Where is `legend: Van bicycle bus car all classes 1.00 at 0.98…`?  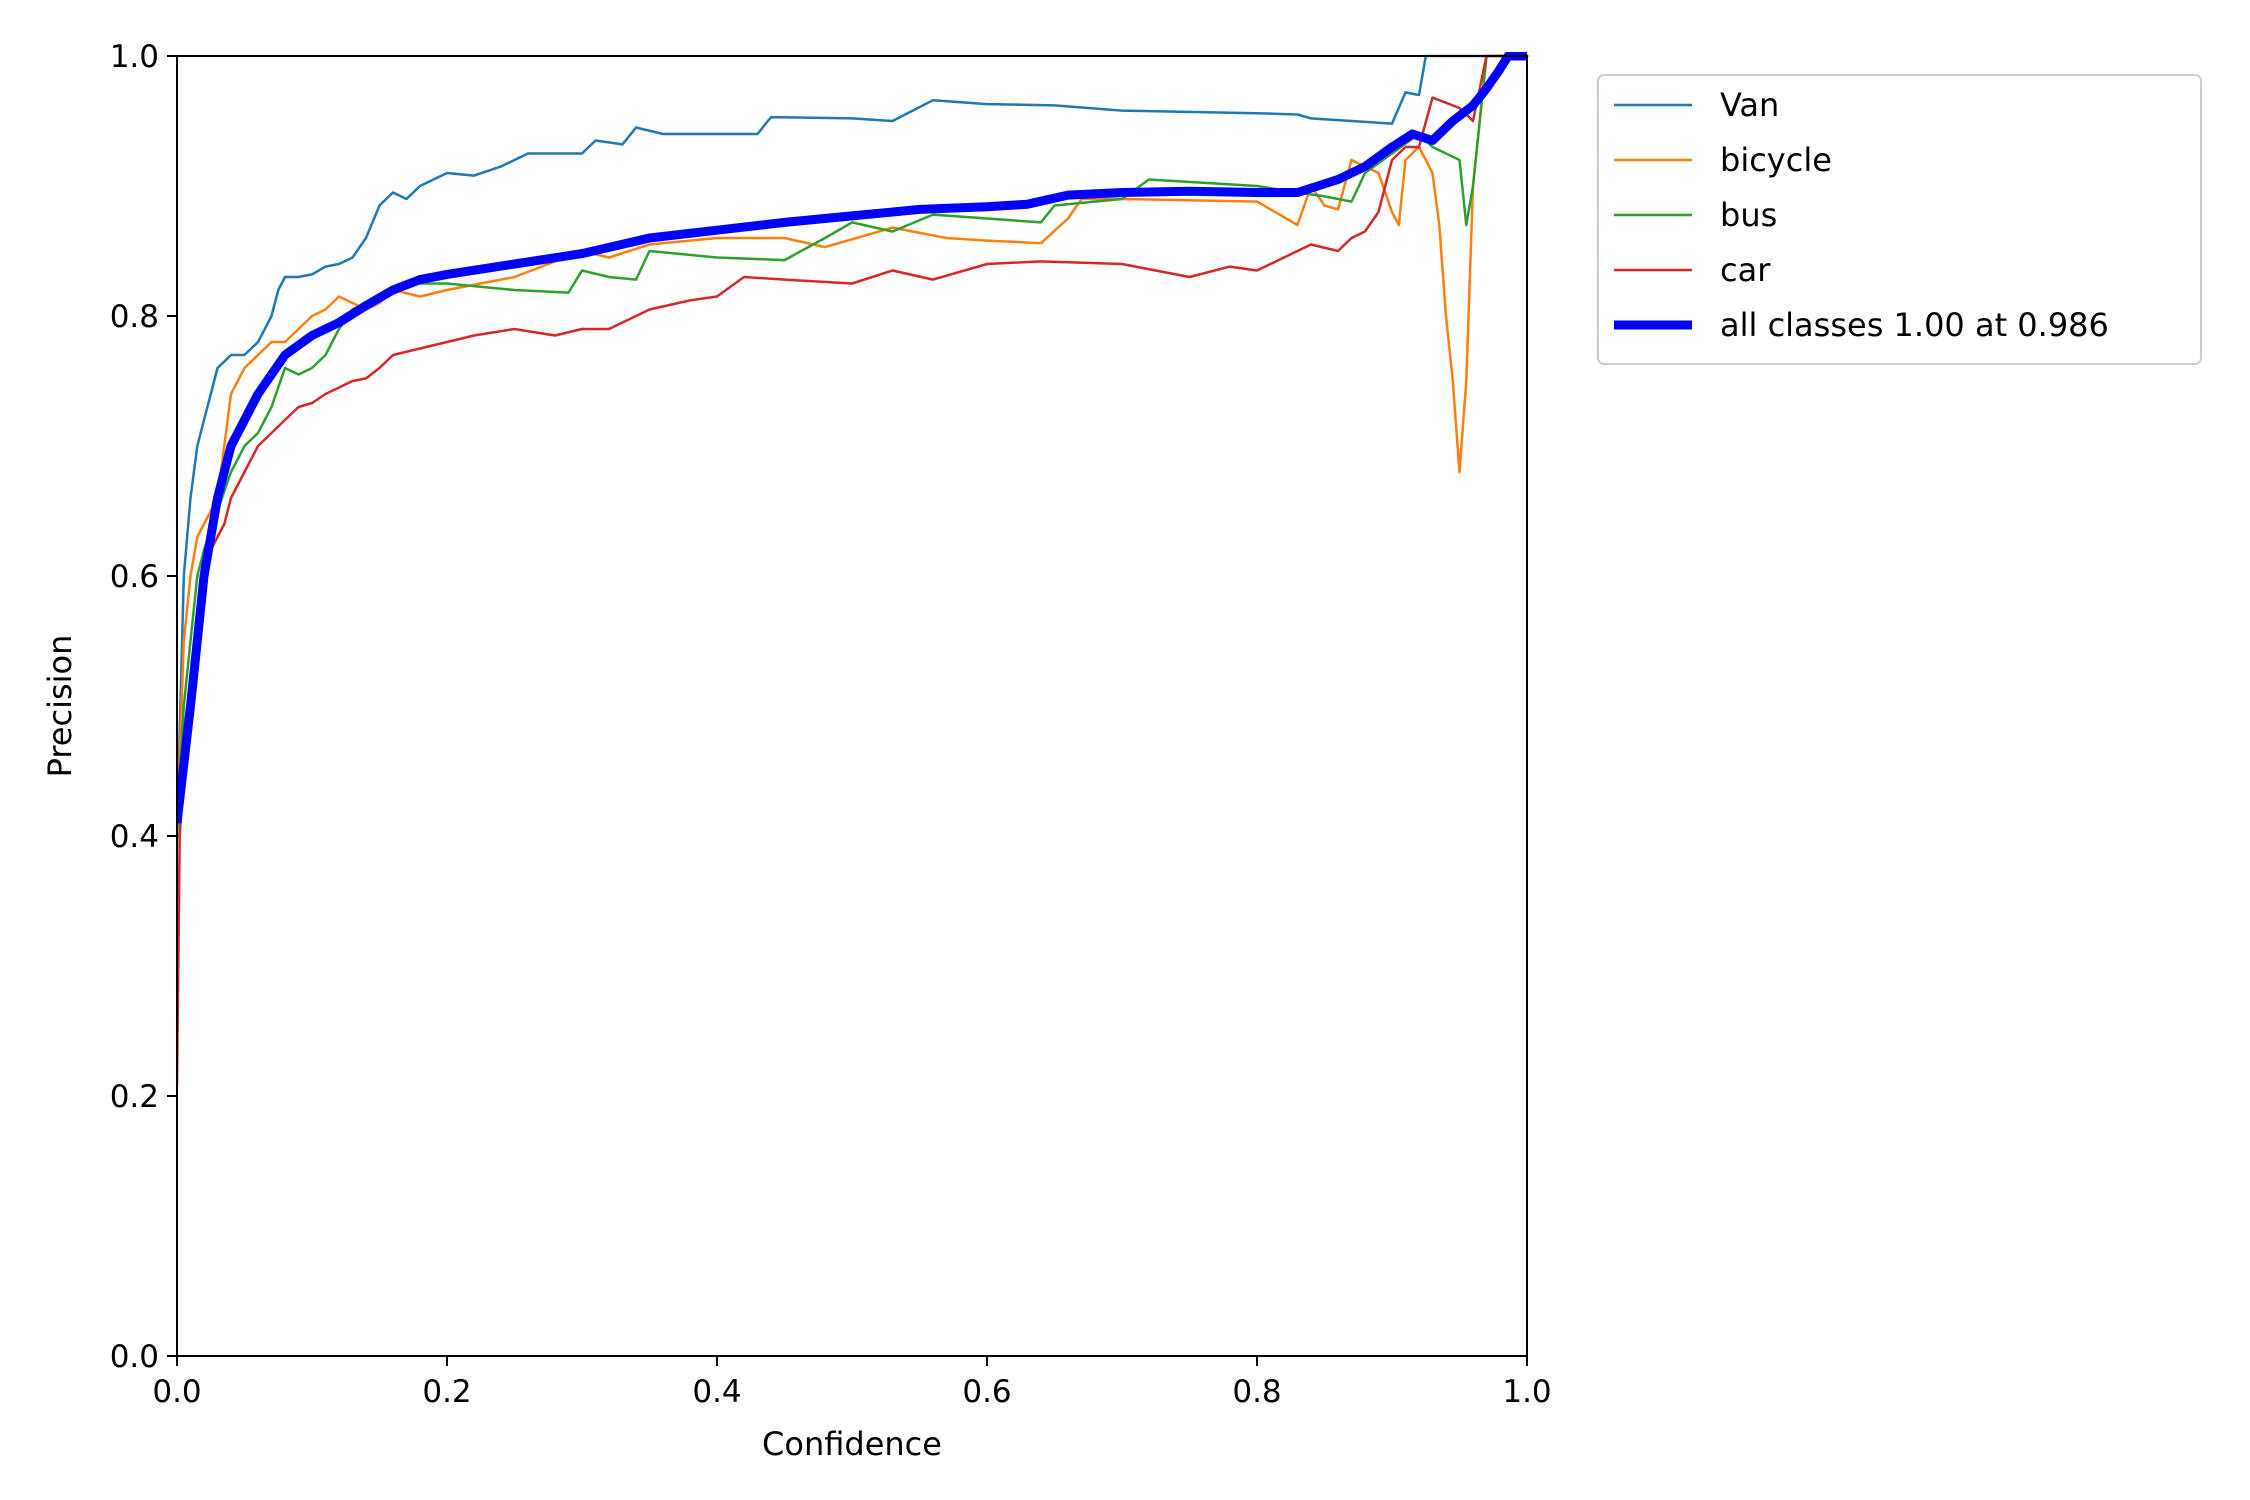 legend: Van bicycle bus car all classes 1.00 at 0.98… is located at coordinates (1899, 219).